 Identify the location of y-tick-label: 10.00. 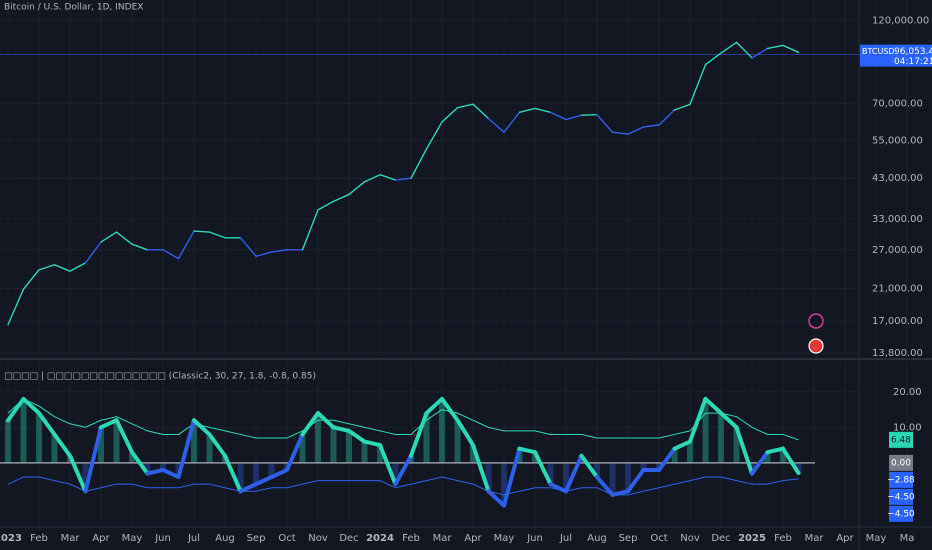
(907, 427).